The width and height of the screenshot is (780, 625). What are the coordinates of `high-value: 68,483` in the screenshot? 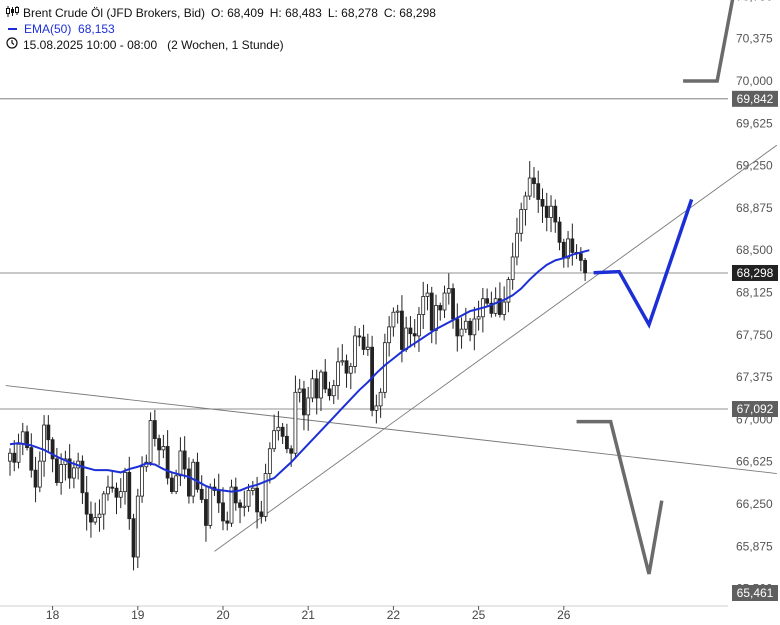 It's located at (303, 13).